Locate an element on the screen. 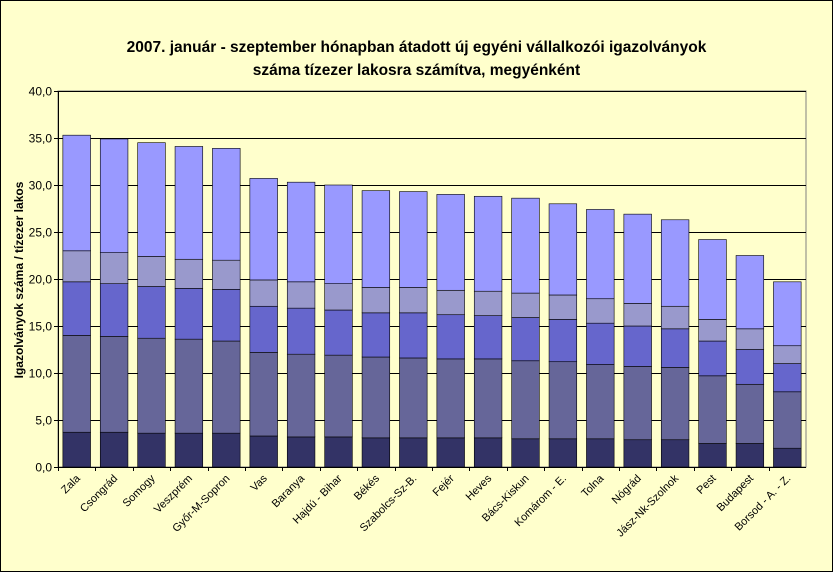 This screenshot has height=572, width=833. x-tick-label: Tolna is located at coordinates (593, 486).